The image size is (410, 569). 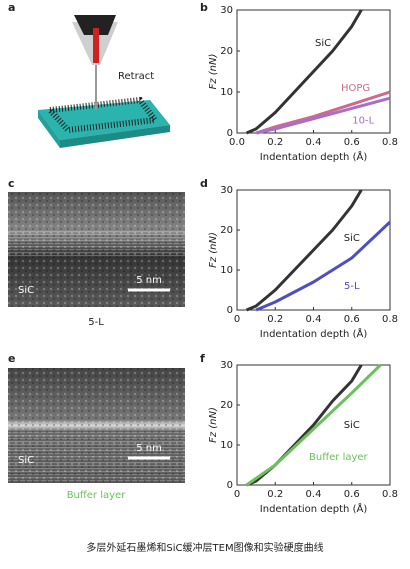 I want to click on tem-image-e, so click(x=96, y=425).